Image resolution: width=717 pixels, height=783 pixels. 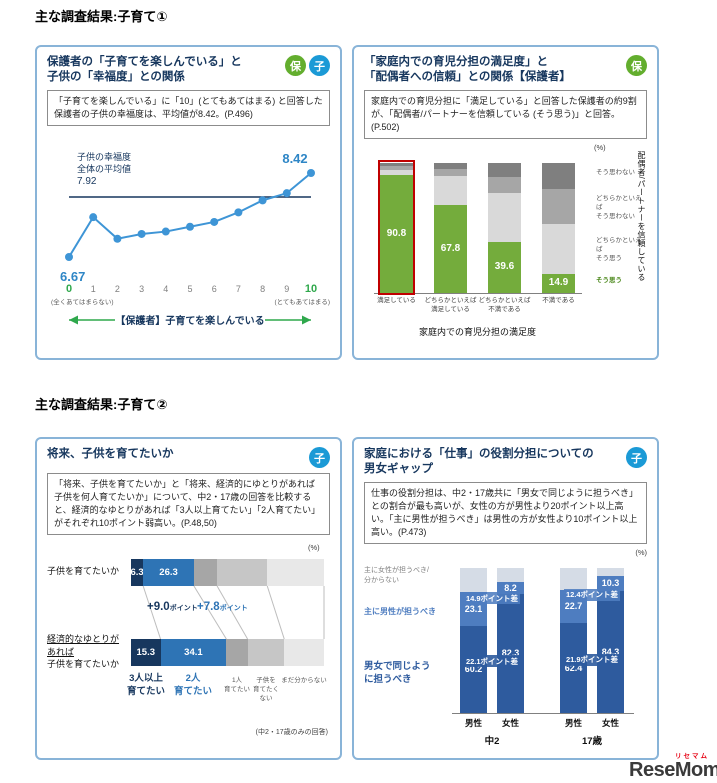 I want to click on x-tick-3: 3, so click(x=141, y=289).